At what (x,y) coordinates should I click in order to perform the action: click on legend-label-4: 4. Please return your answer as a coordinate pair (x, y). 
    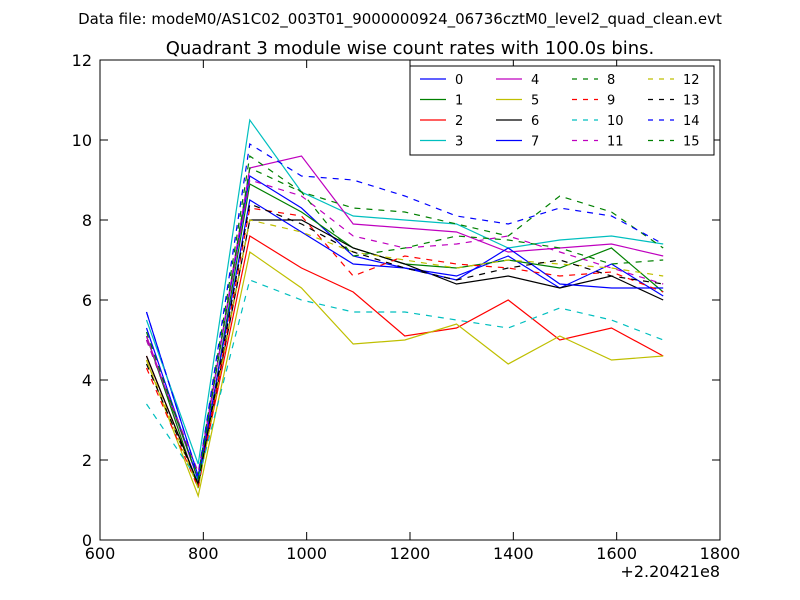
    Looking at the image, I should click on (535, 80).